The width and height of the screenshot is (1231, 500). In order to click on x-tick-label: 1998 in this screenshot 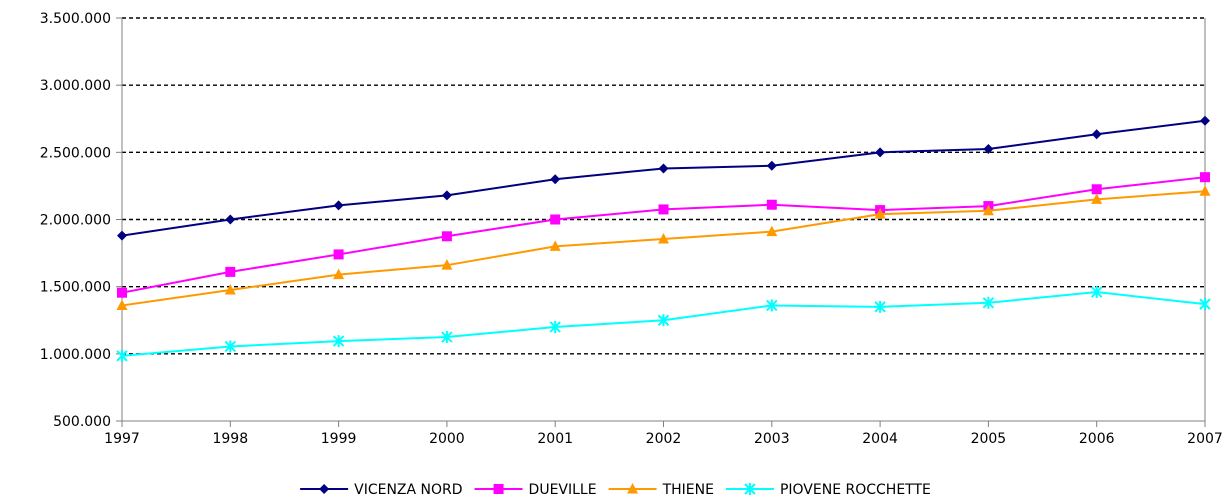, I will do `click(230, 439)`.